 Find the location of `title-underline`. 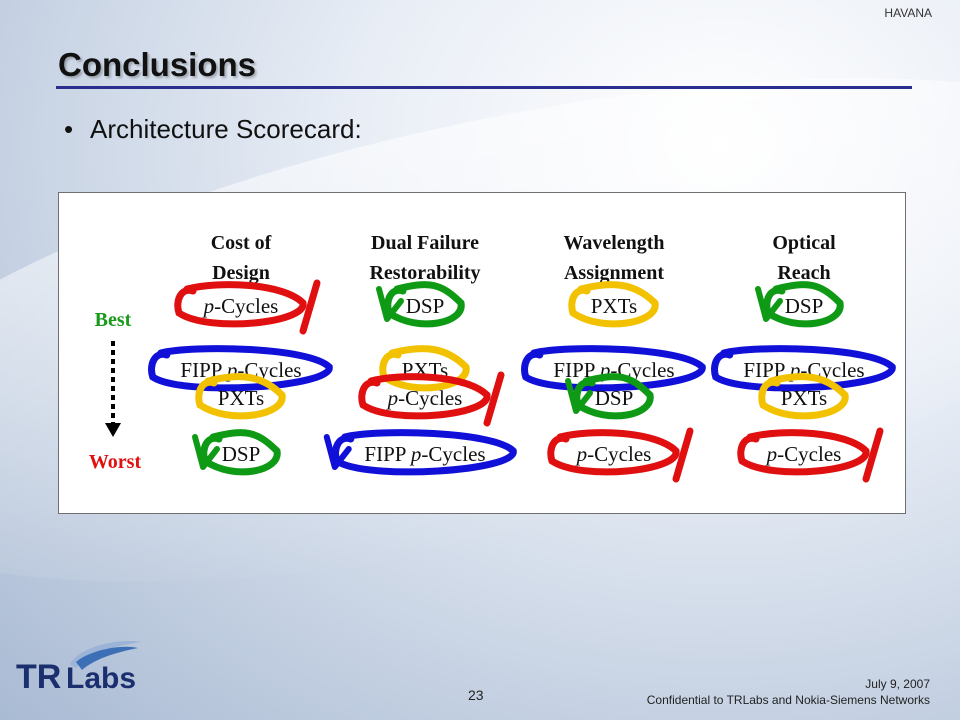

title-underline is located at coordinates (484, 87).